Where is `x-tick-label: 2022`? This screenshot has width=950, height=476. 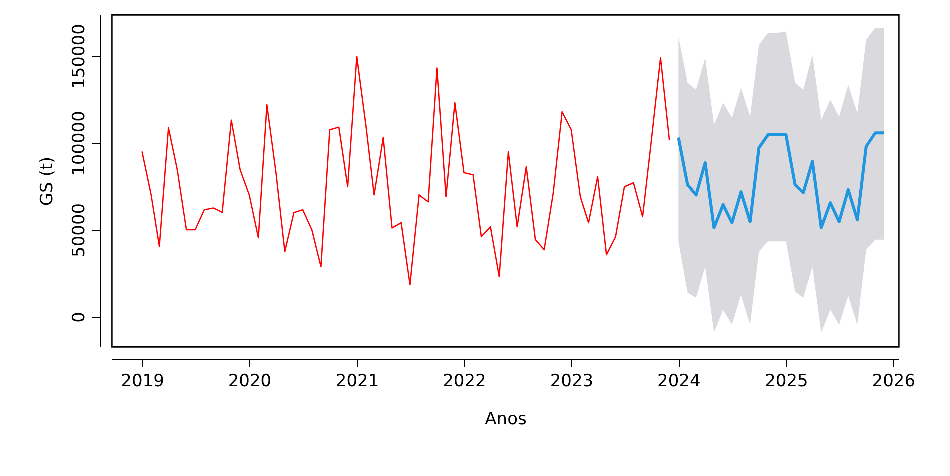 x-tick-label: 2022 is located at coordinates (464, 382).